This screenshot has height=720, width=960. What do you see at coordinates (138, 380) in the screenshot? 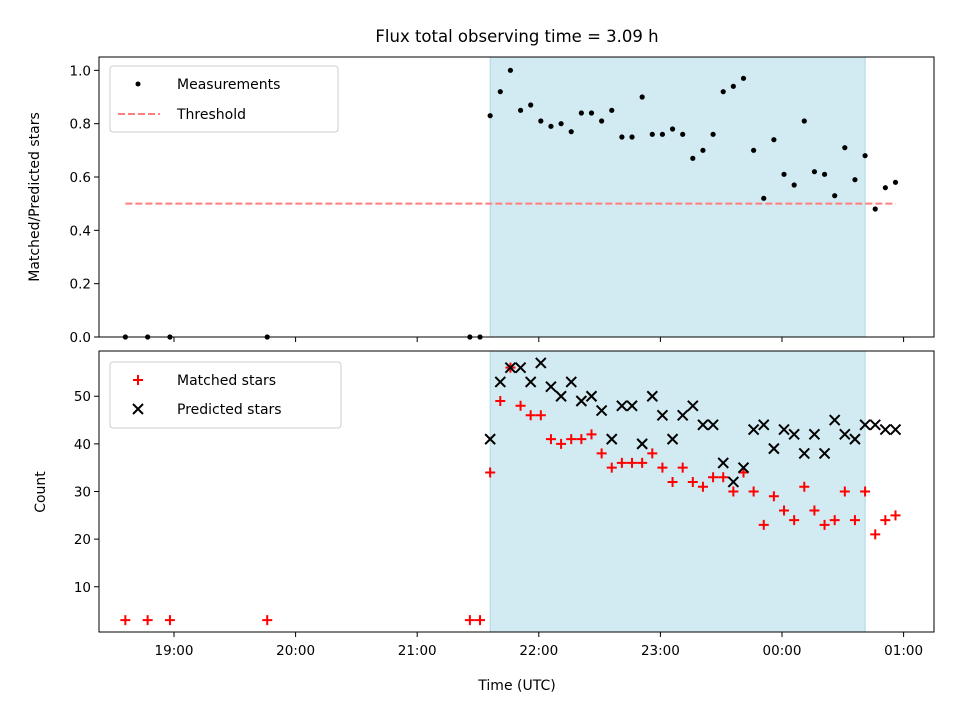
I see `matched-legend-marker` at bounding box center [138, 380].